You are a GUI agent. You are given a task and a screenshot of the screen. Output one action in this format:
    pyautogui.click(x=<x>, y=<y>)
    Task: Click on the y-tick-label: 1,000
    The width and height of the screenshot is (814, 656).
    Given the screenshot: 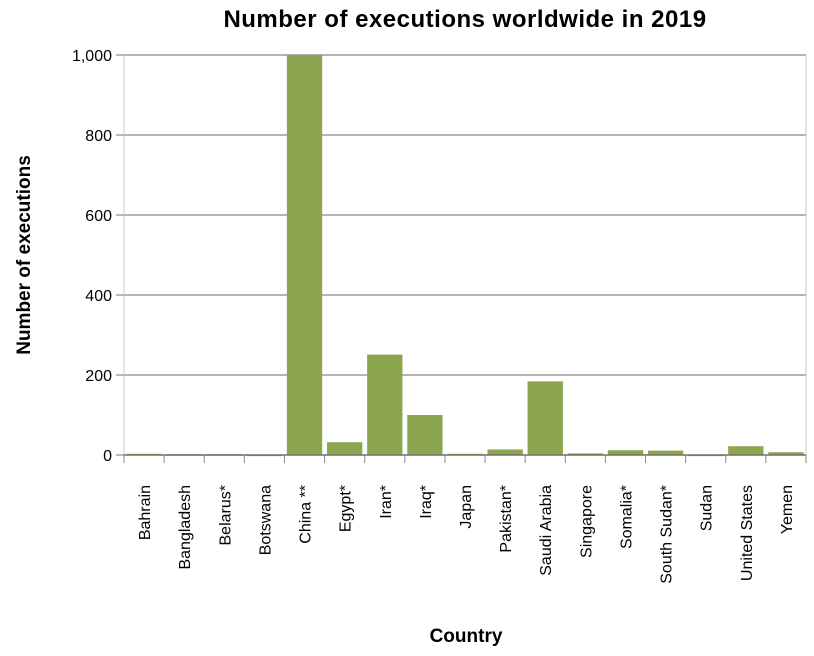 What is the action you would take?
    pyautogui.click(x=92, y=56)
    